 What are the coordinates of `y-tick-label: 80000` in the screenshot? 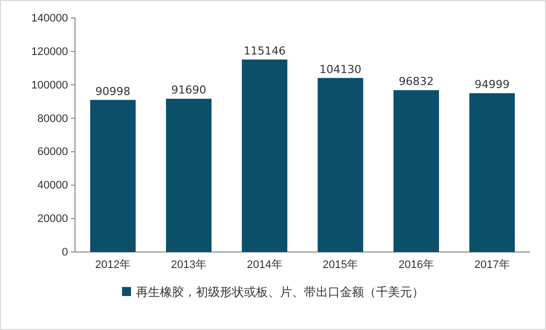 It's located at (52, 118).